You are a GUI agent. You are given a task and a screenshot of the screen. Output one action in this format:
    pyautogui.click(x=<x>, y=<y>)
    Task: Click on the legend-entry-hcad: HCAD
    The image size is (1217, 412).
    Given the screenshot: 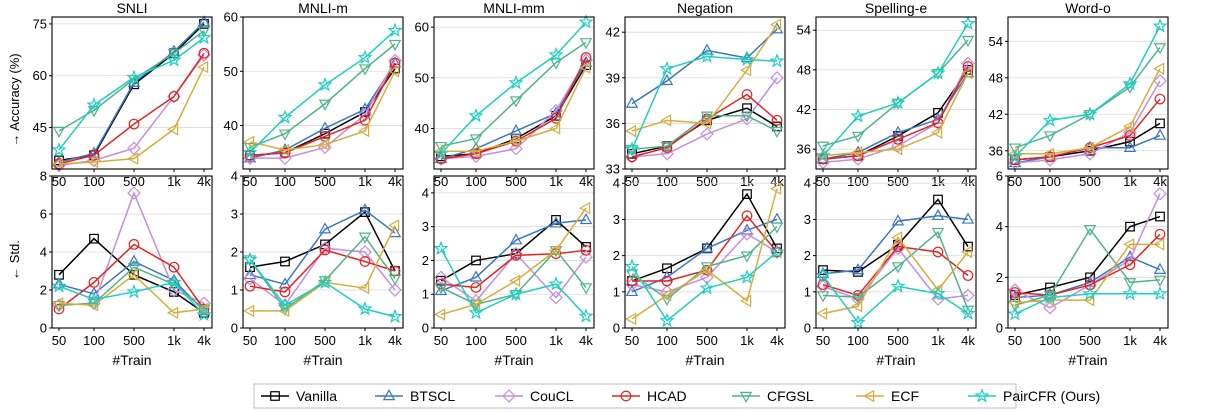 What is the action you would take?
    pyautogui.click(x=649, y=396)
    